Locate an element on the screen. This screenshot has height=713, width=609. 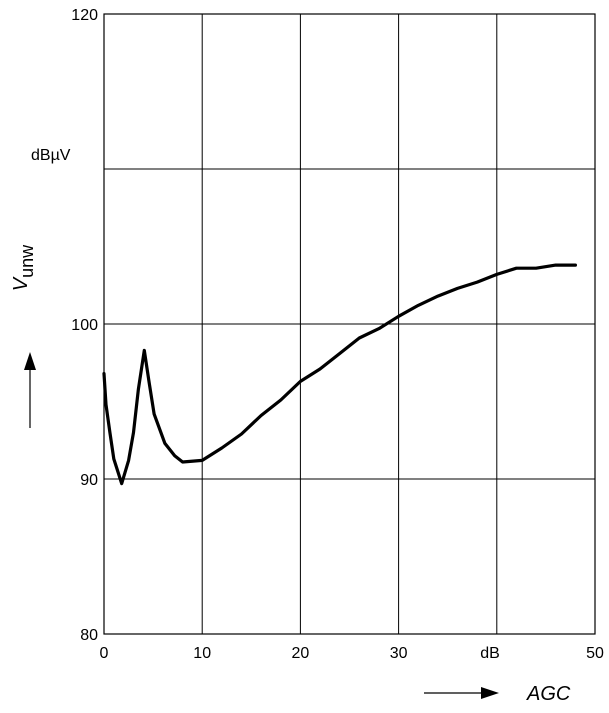
x-axis-title: AGC is located at coordinates (548, 694).